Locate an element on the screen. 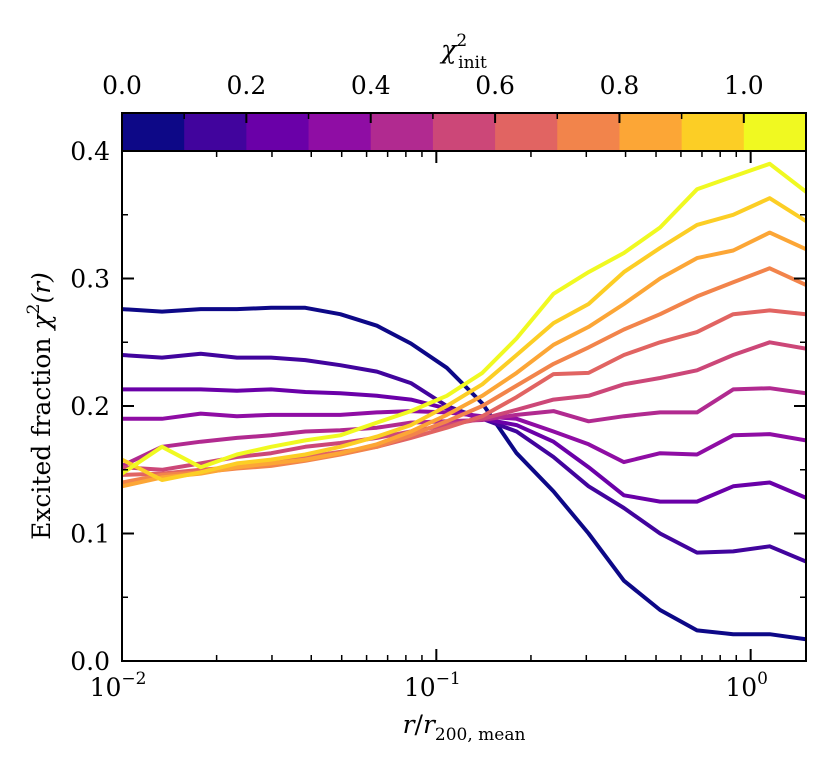 This screenshot has width=831, height=773. x-tick-label-2: 10⁰ is located at coordinates (746, 685).